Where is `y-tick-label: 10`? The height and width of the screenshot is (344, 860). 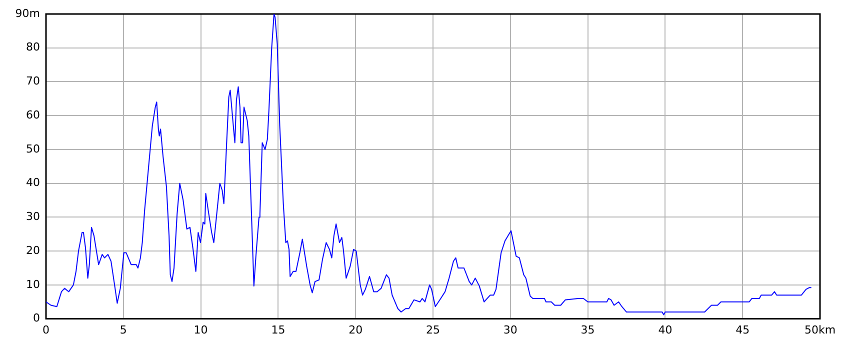
y-tick-label: 10 is located at coordinates (33, 284).